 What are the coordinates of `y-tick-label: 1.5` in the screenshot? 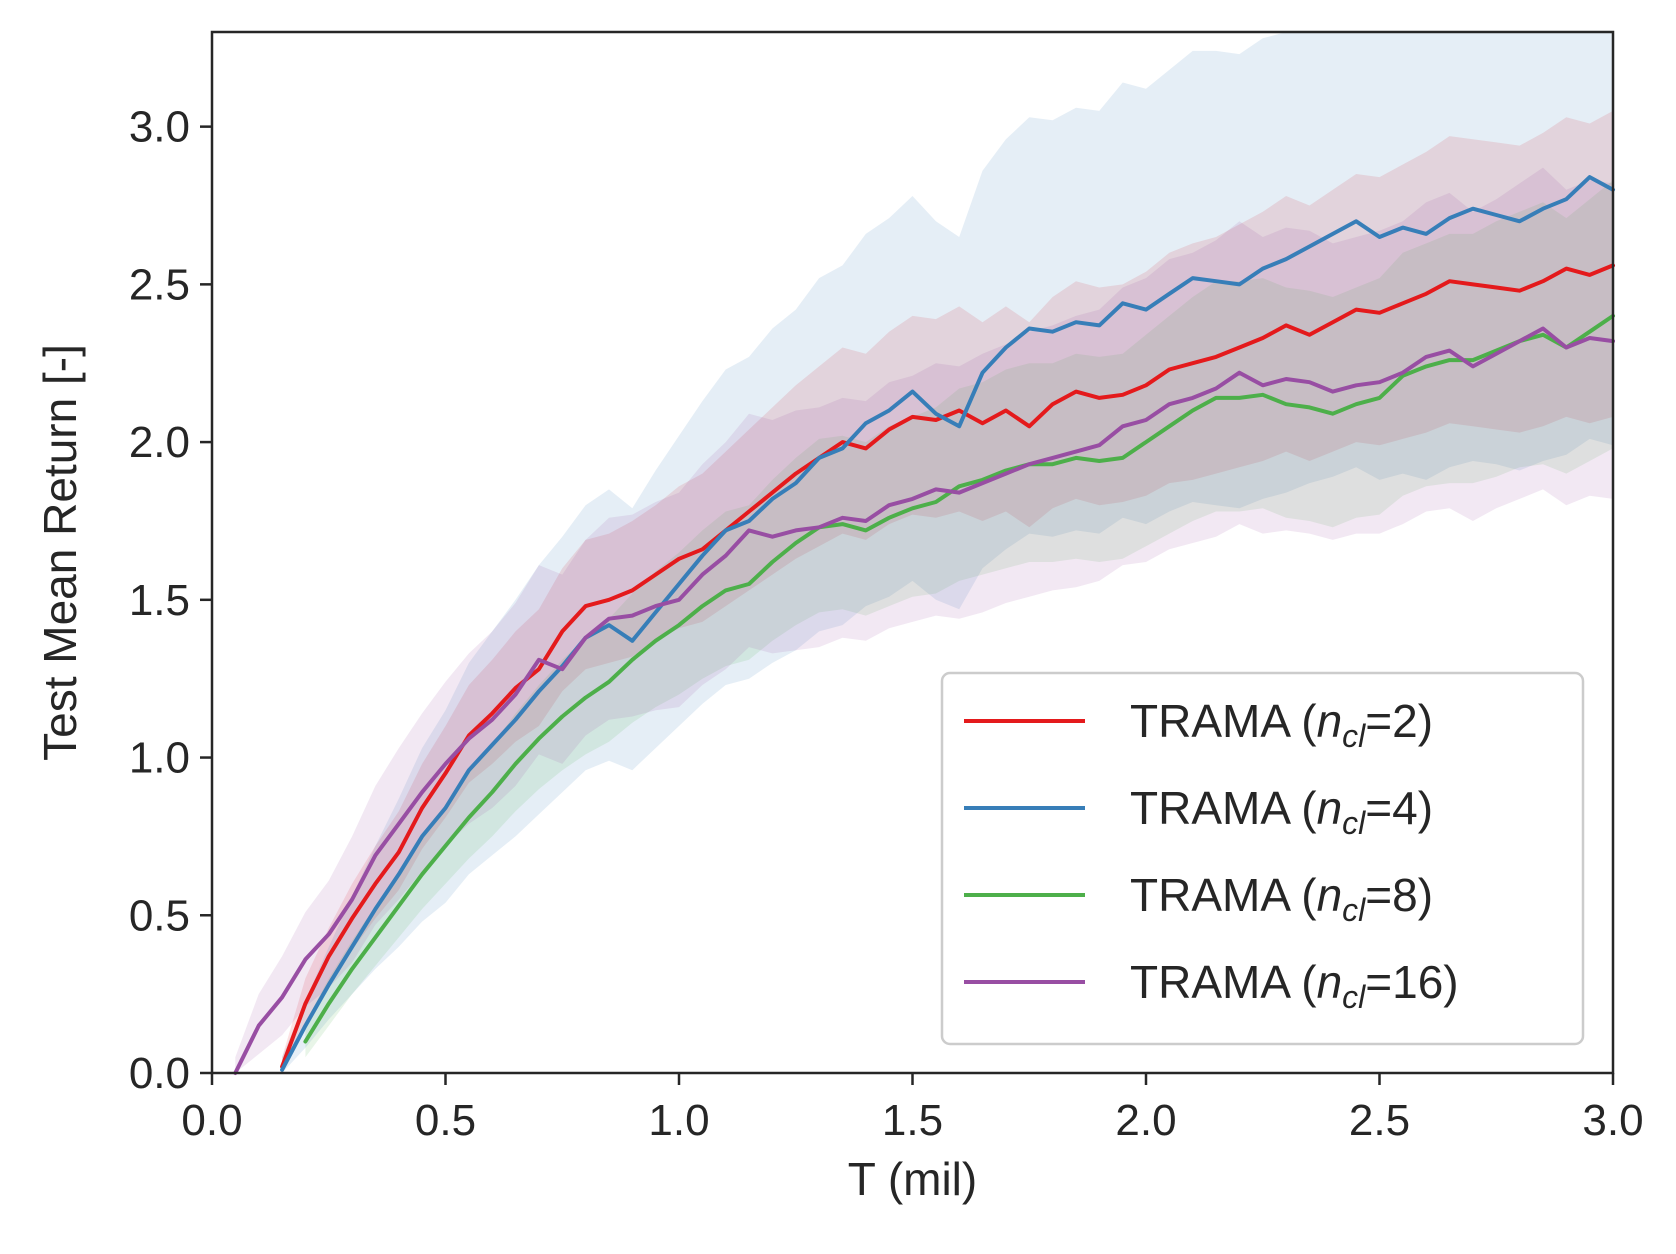 It's located at (159, 600).